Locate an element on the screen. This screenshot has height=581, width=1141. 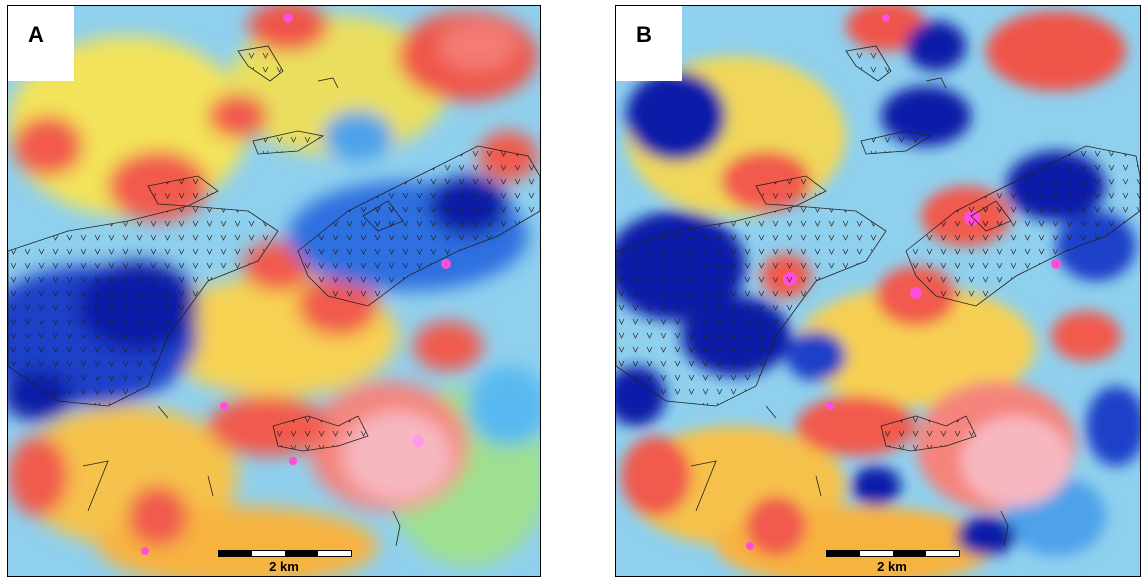
panel-label-box: B is located at coordinates (649, 43).